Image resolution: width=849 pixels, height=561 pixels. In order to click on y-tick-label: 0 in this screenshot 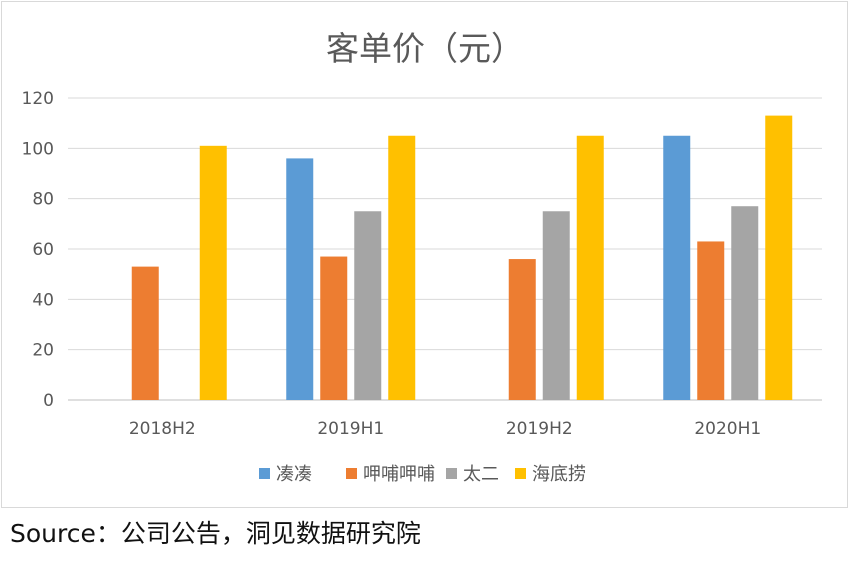, I will do `click(48, 401)`.